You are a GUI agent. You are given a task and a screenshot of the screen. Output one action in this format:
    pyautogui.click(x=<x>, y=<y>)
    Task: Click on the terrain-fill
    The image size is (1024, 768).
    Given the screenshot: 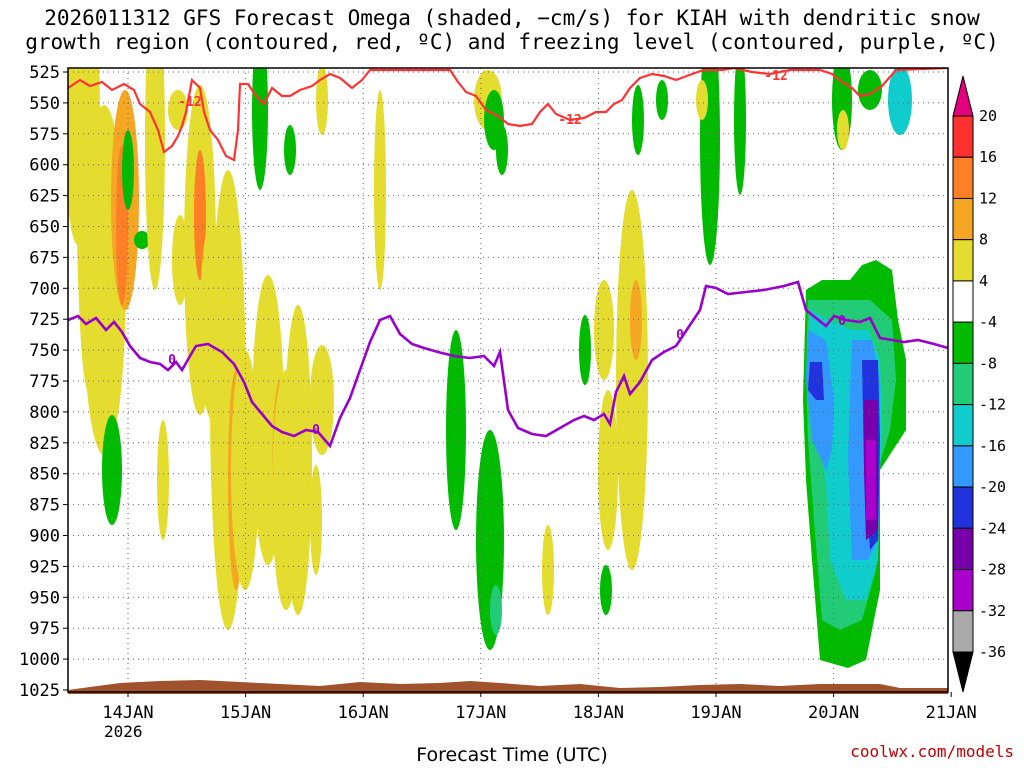 What is the action you would take?
    pyautogui.click(x=508, y=687)
    